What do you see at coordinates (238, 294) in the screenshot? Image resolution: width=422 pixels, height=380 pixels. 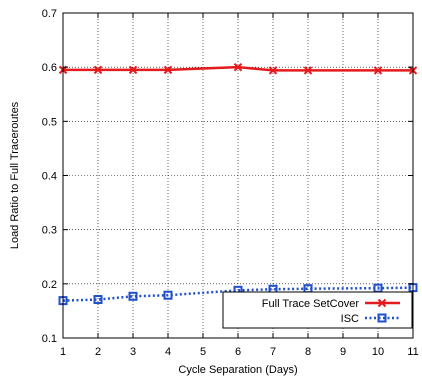 I see `series-line-isc` at bounding box center [238, 294].